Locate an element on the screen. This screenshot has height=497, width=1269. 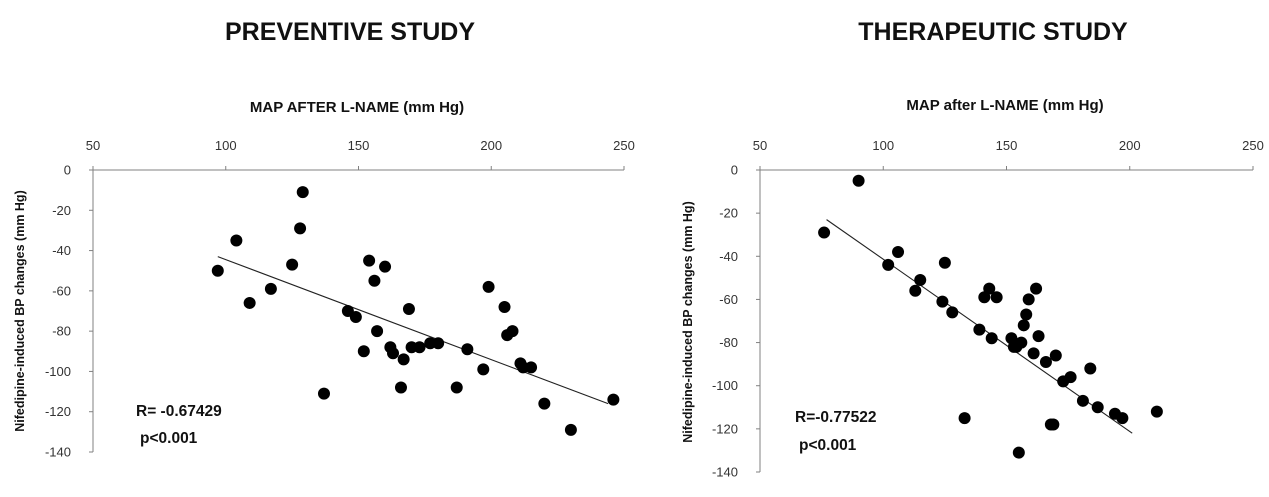
x-axis-label: MAP after L-NAME (mm Hg) is located at coordinates (1004, 105).